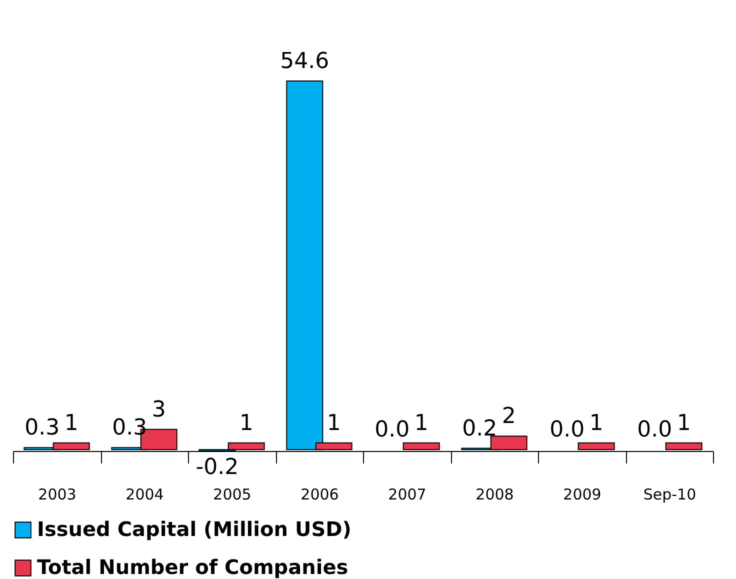  What do you see at coordinates (582, 495) in the screenshot?
I see `x-tick-label: 2009` at bounding box center [582, 495].